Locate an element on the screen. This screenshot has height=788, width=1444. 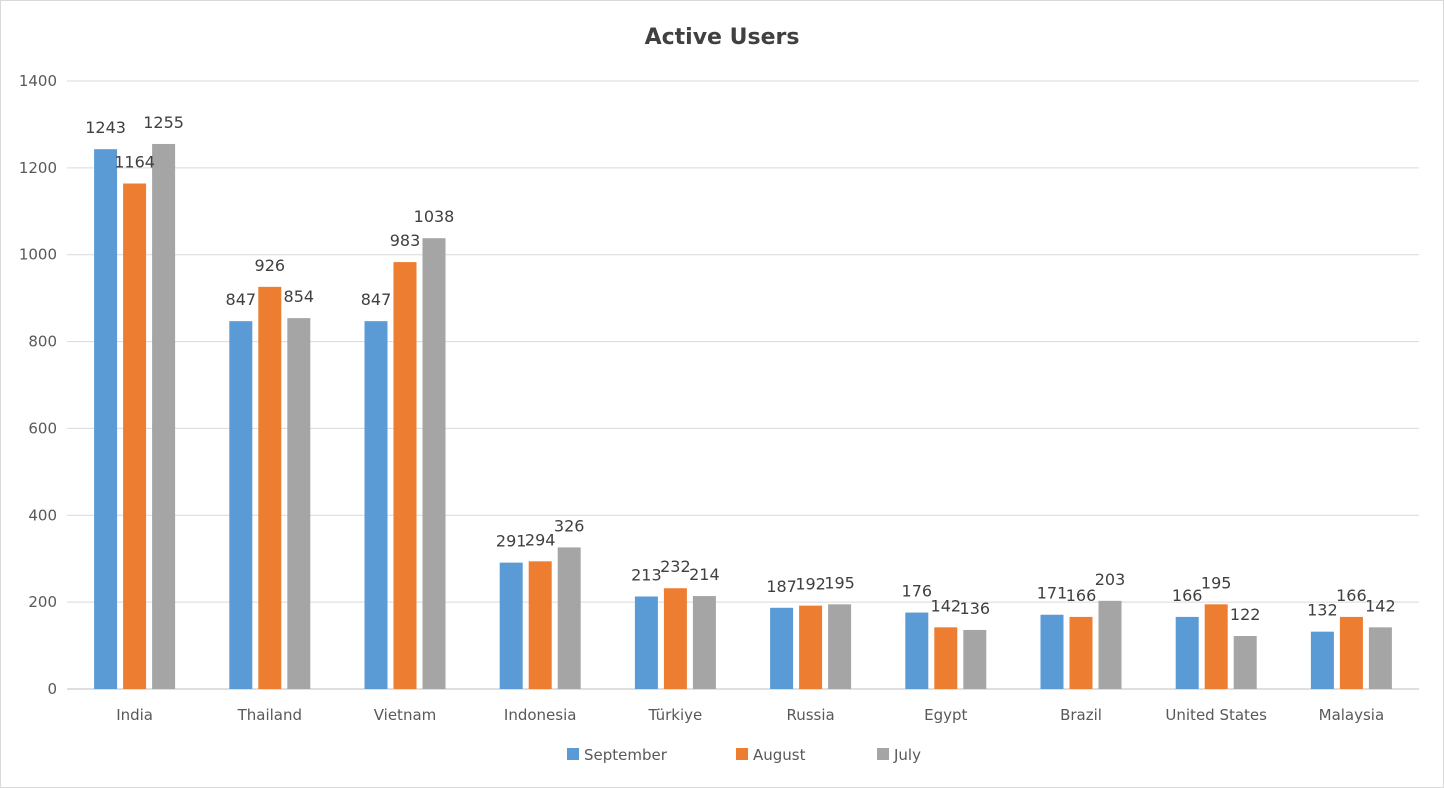
data-label: 291 is located at coordinates (511, 541).